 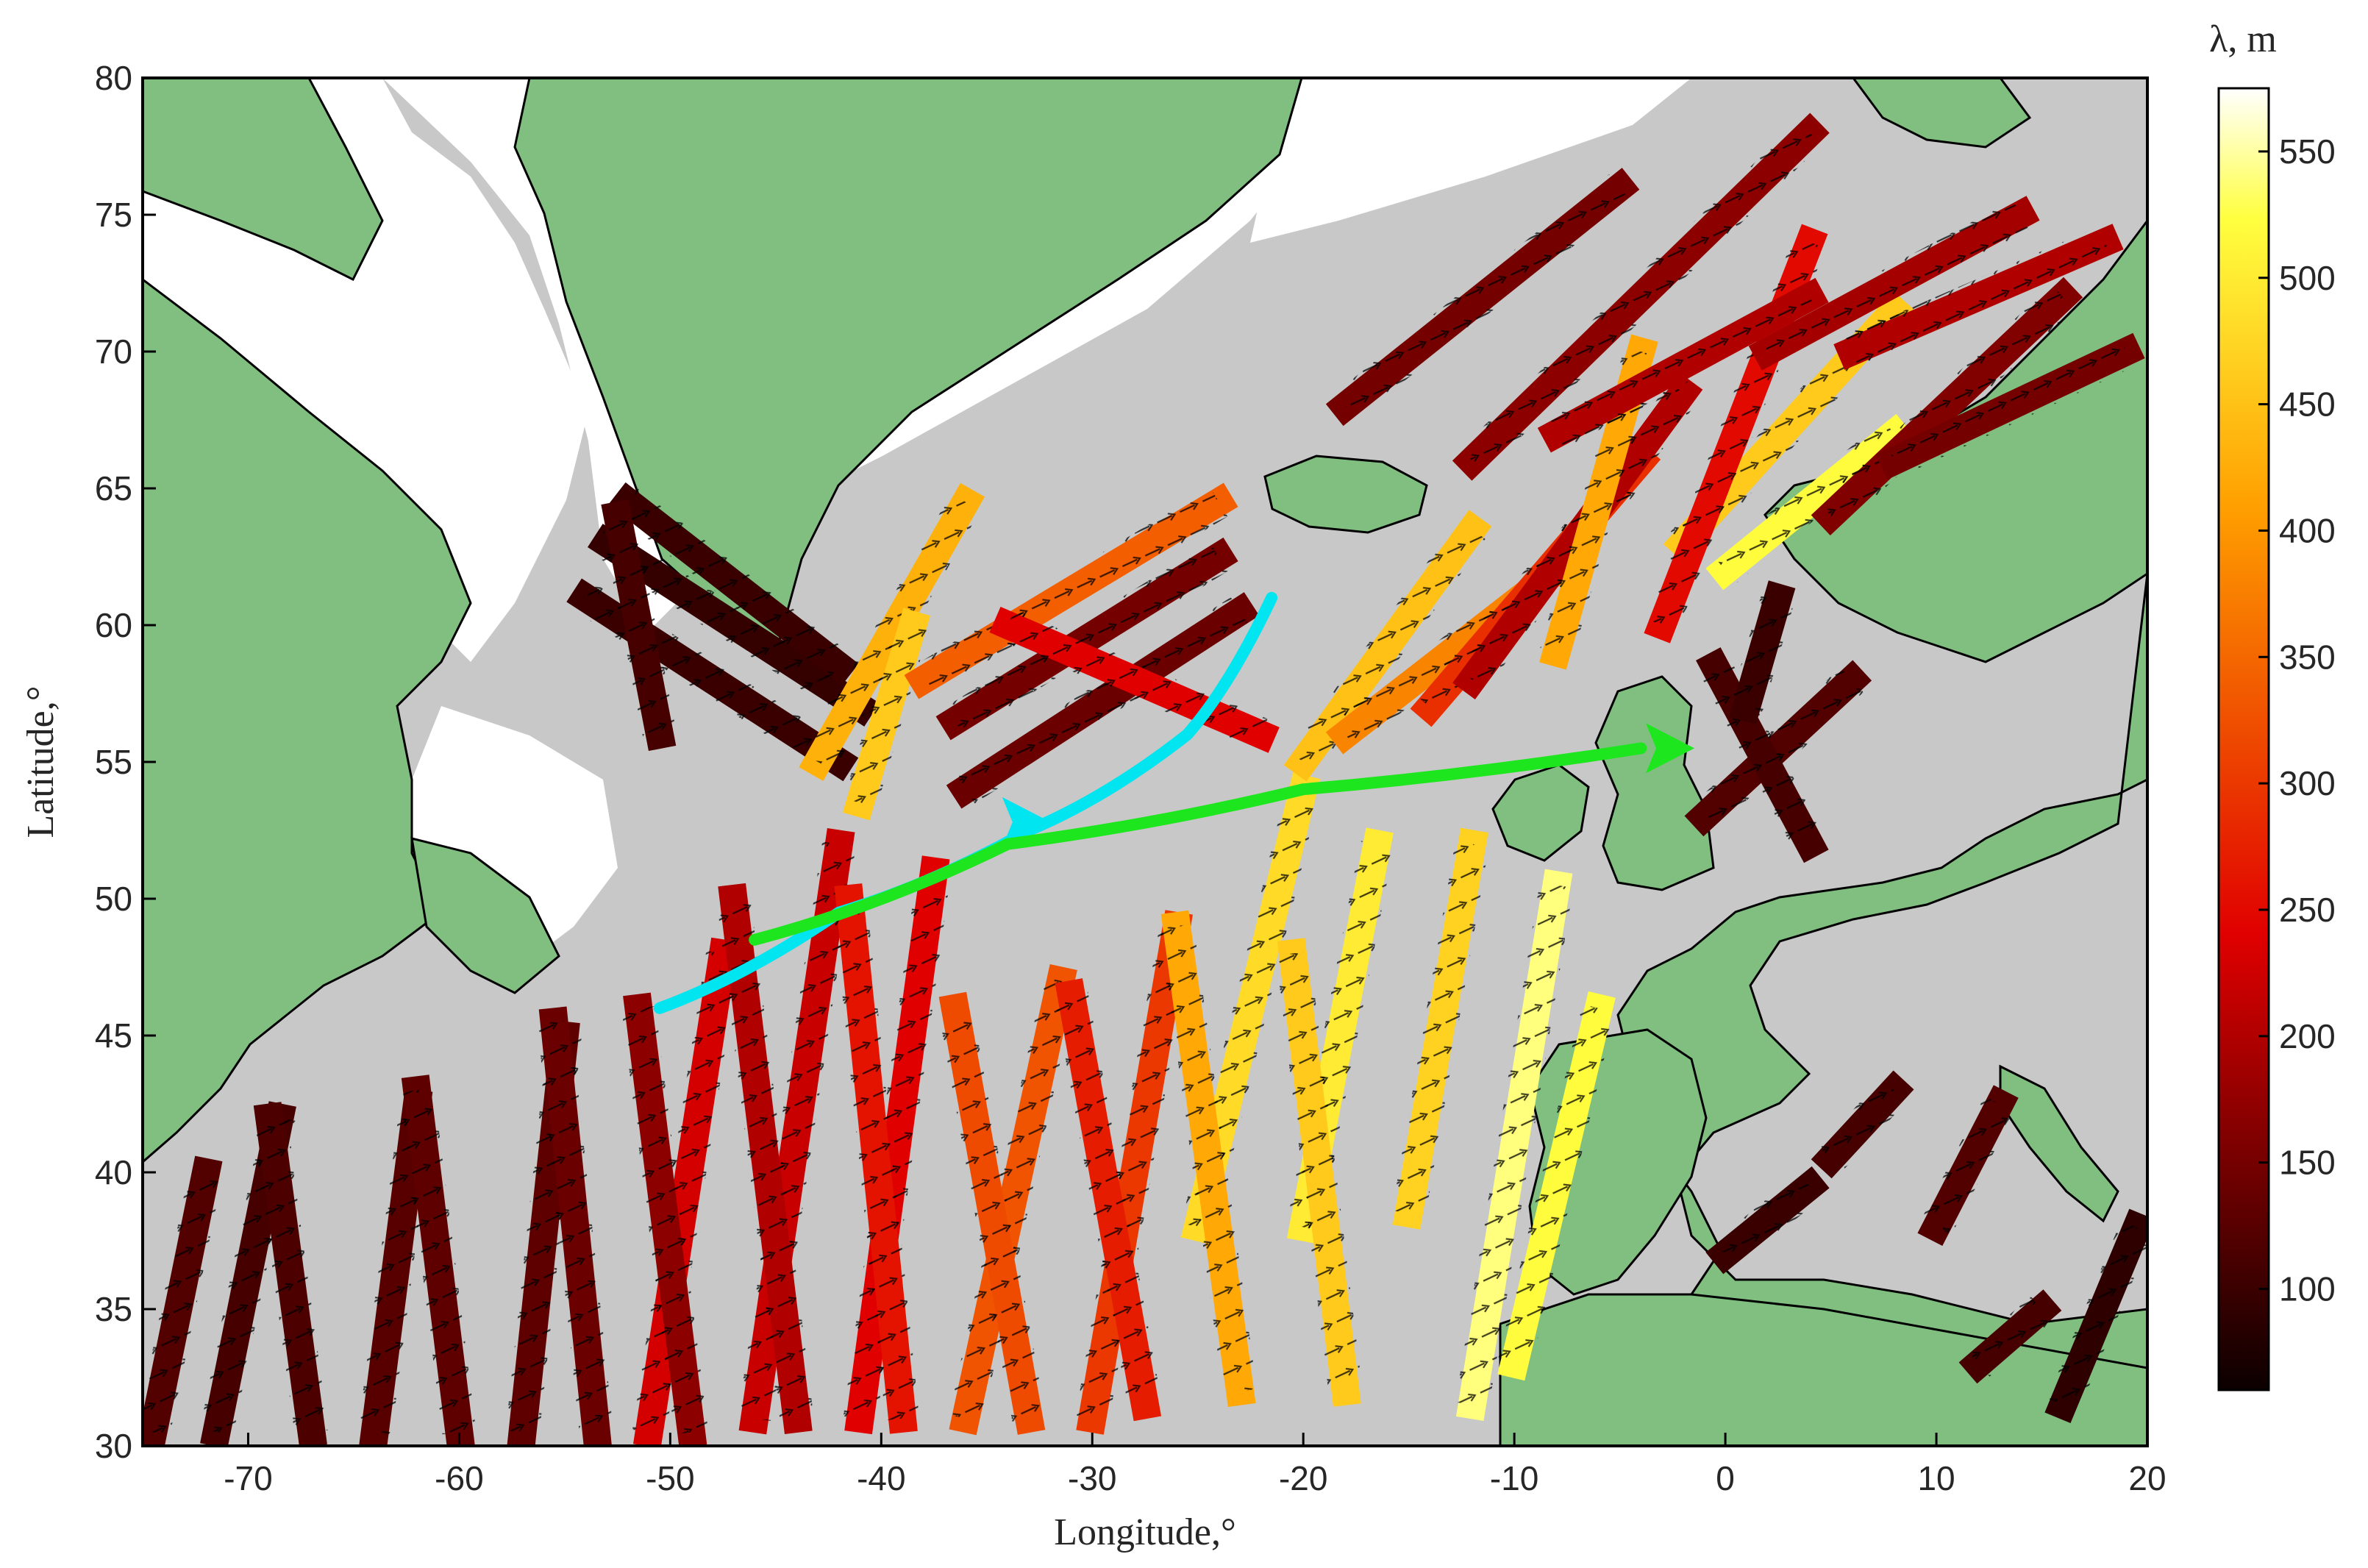 I want to click on y-axis-ticks: 30 35 40 45 50 55 60 65 70 75 80, so click(x=125, y=762).